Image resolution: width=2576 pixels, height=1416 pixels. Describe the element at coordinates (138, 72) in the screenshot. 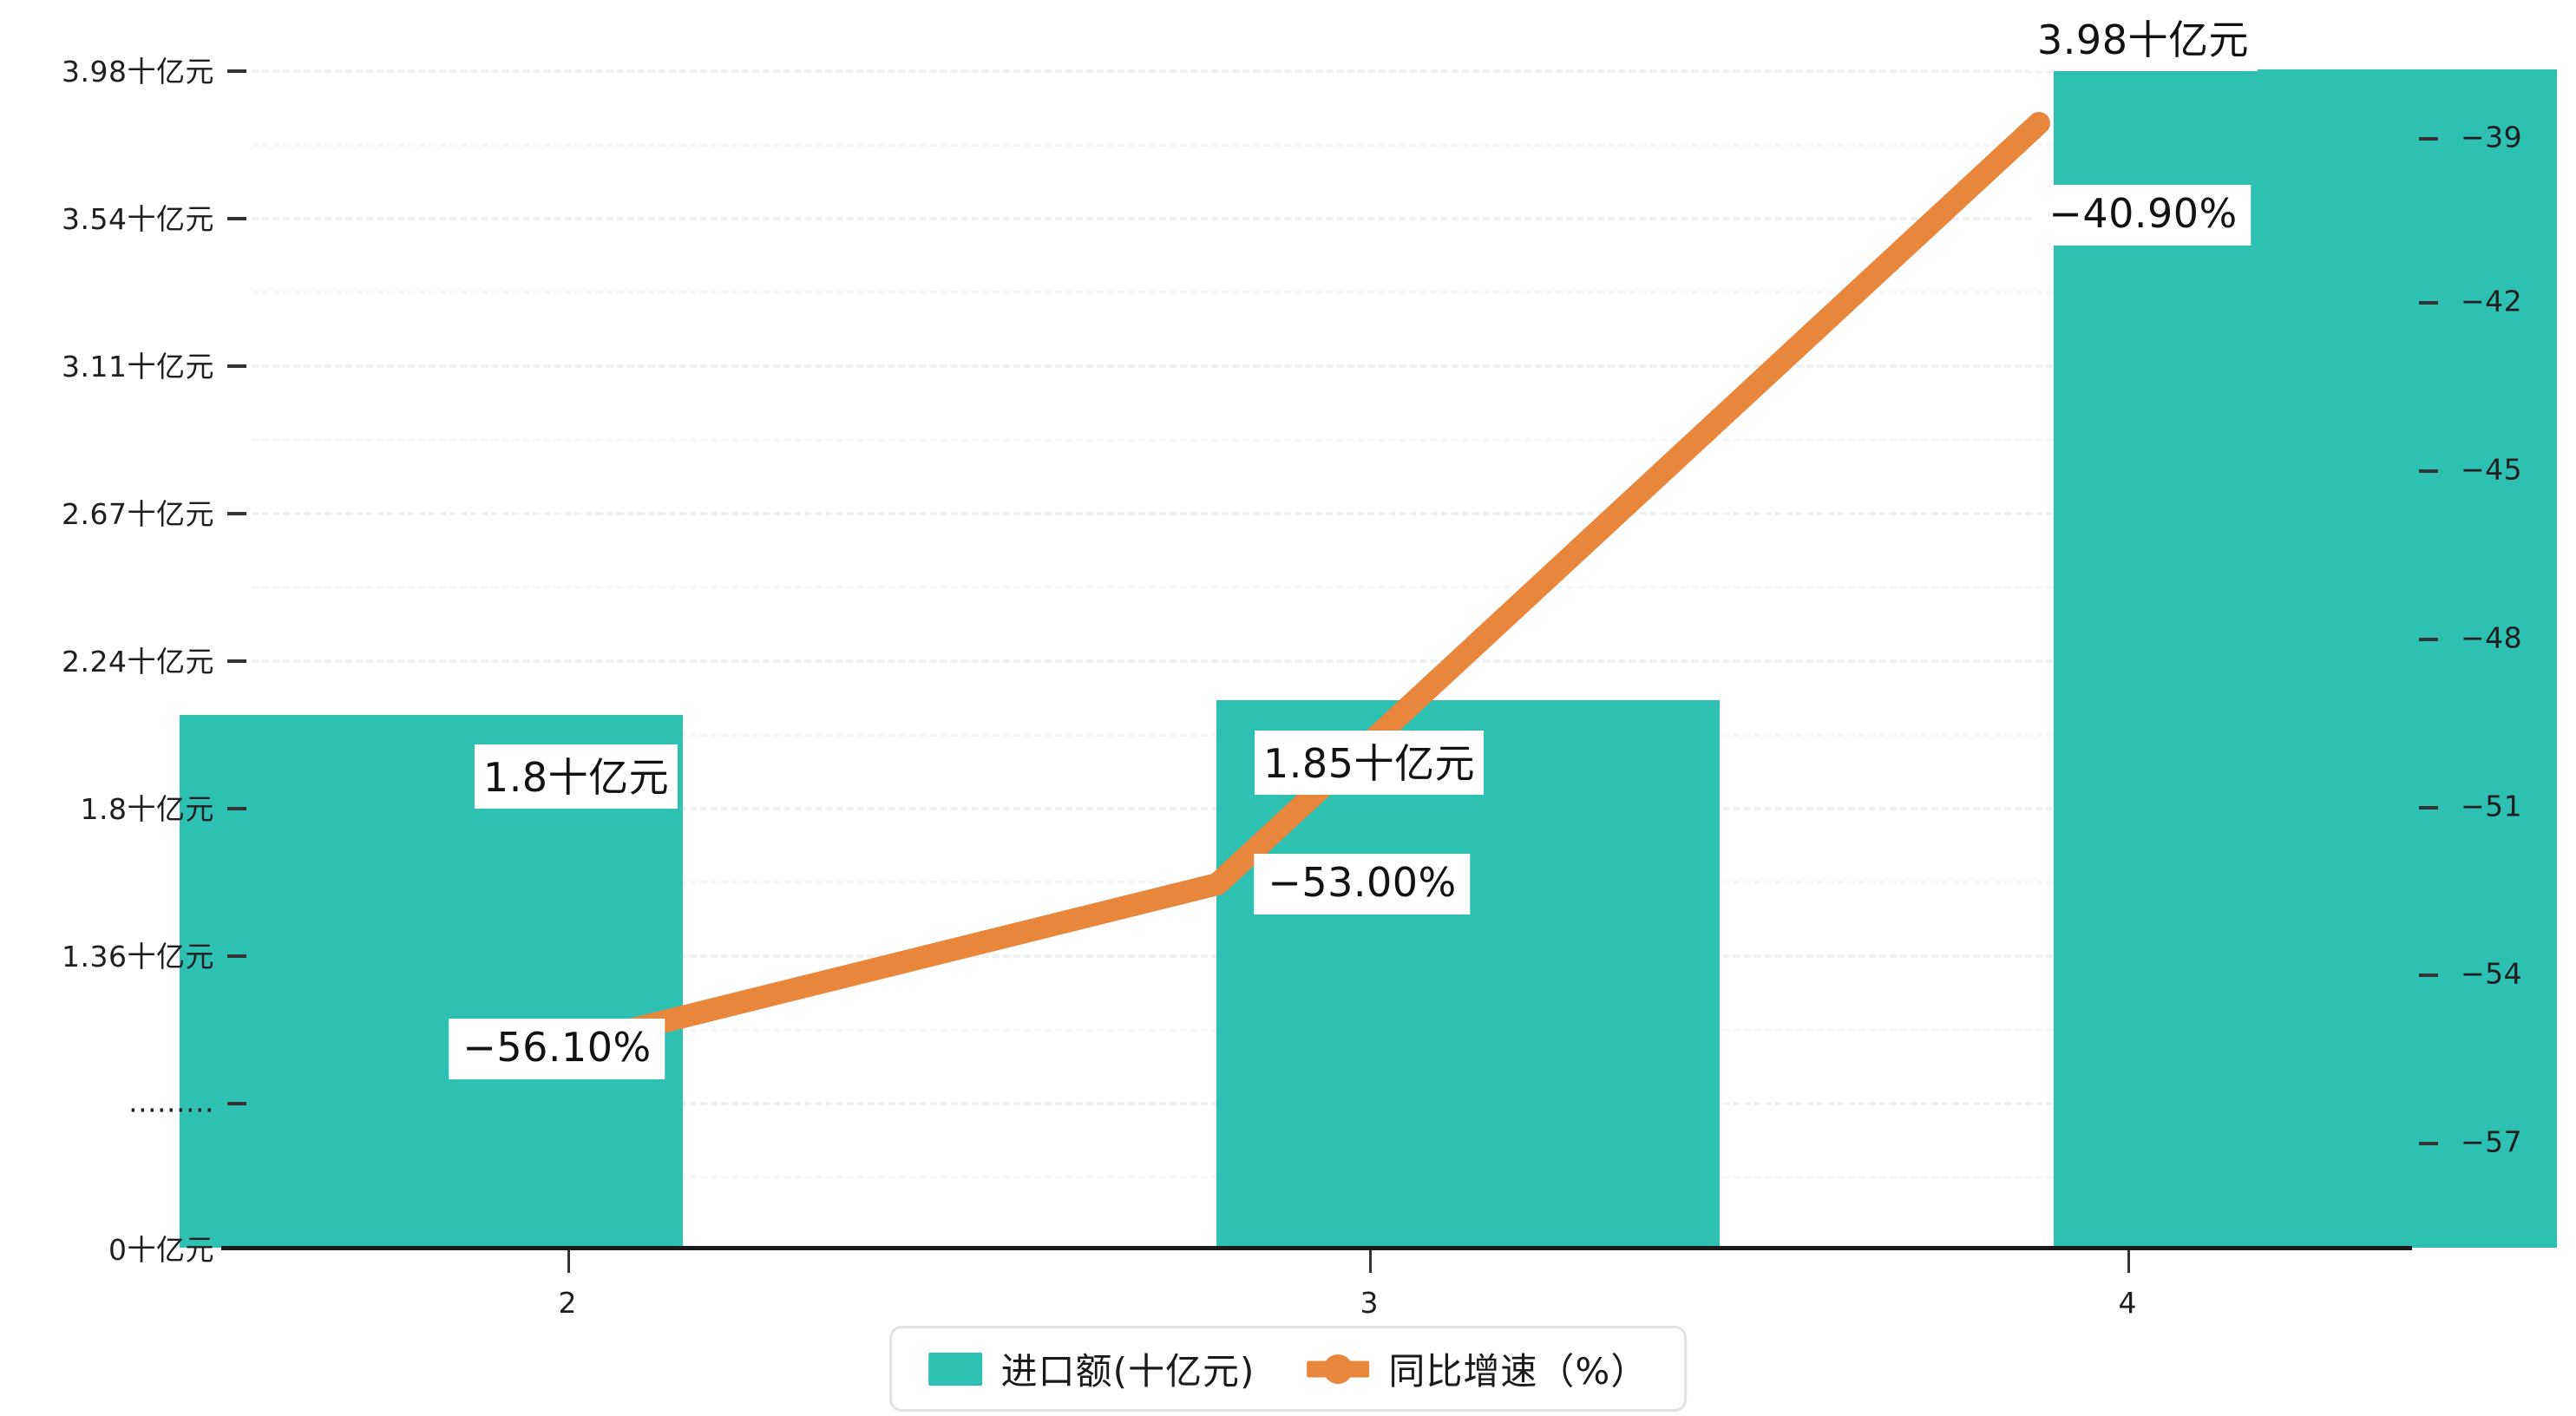

I see `y-axis-left-label: 3.98十亿元` at that location.